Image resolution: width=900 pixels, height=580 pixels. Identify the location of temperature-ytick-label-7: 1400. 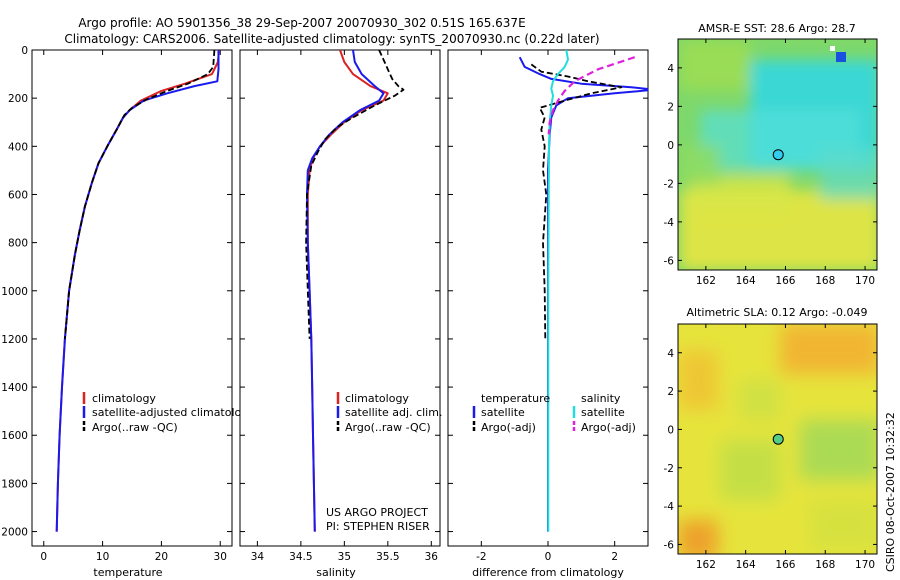
(14, 388).